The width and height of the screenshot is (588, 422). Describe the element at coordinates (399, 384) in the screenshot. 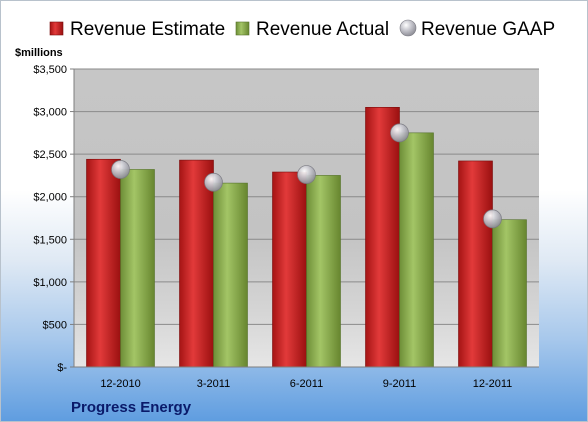

I see `x-tick-label: 9-2011` at that location.